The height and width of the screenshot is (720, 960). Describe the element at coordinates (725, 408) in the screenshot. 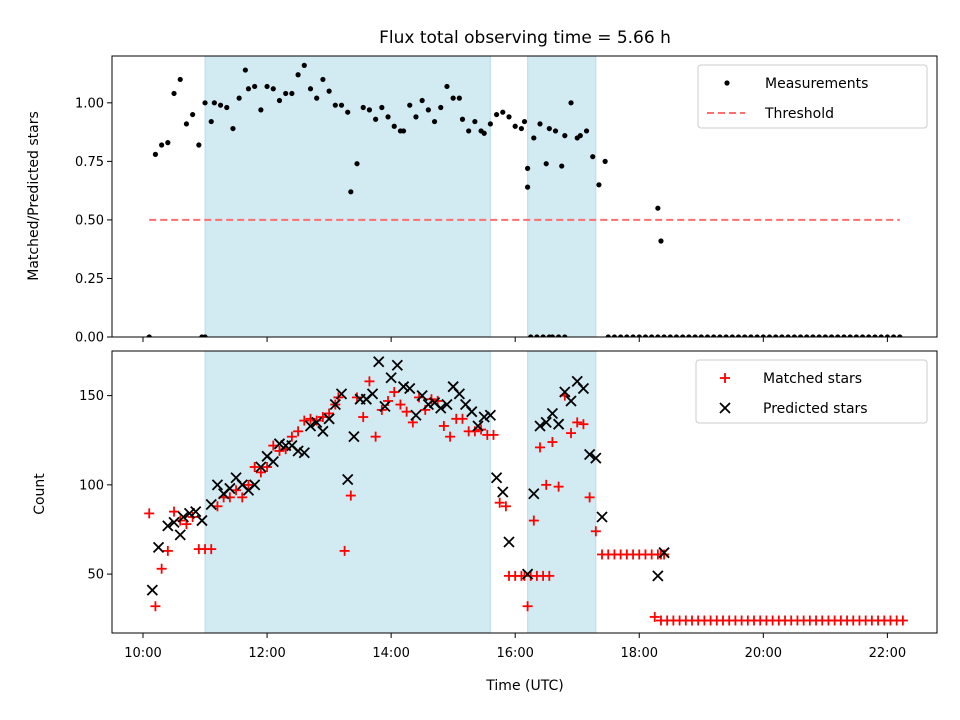

I see `legend-marker` at that location.